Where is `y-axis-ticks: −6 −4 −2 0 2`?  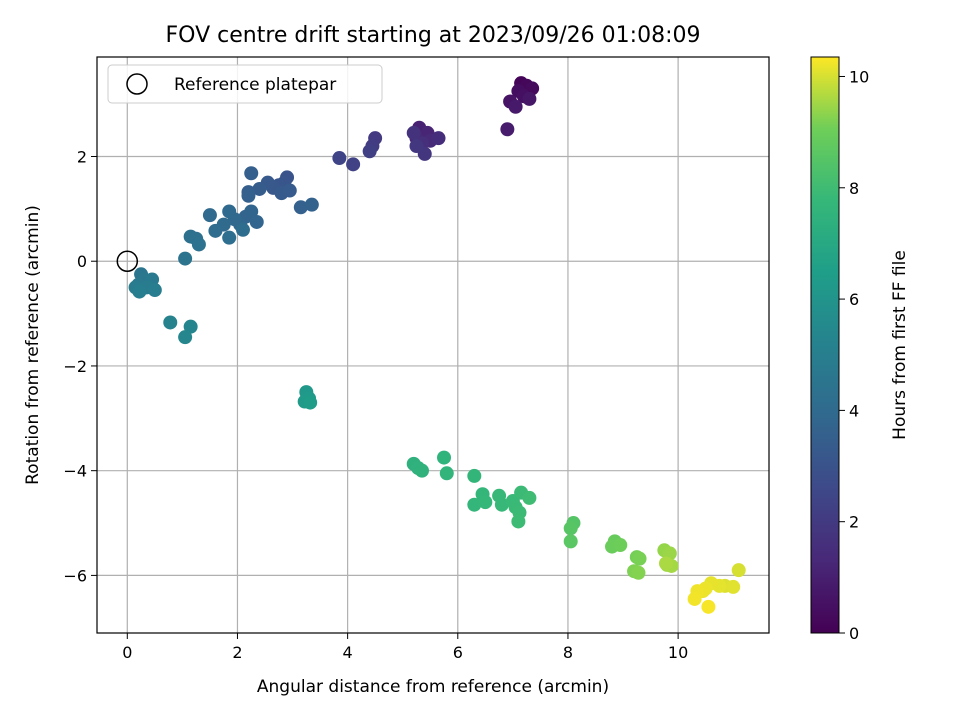 y-axis-ticks: −6 −4 −2 0 2 is located at coordinates (80, 366).